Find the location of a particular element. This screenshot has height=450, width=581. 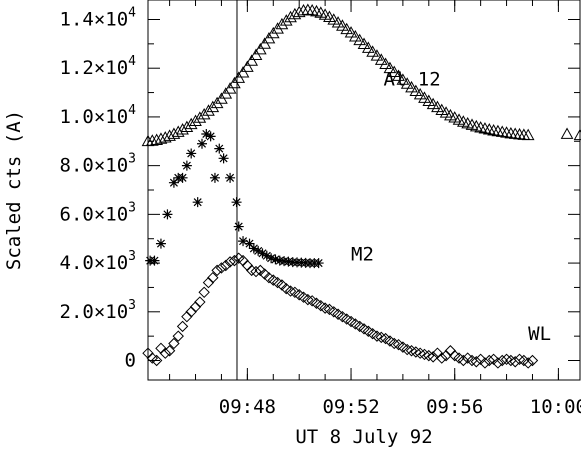

y-tick-label: 8.0×103 is located at coordinates (98, 164).